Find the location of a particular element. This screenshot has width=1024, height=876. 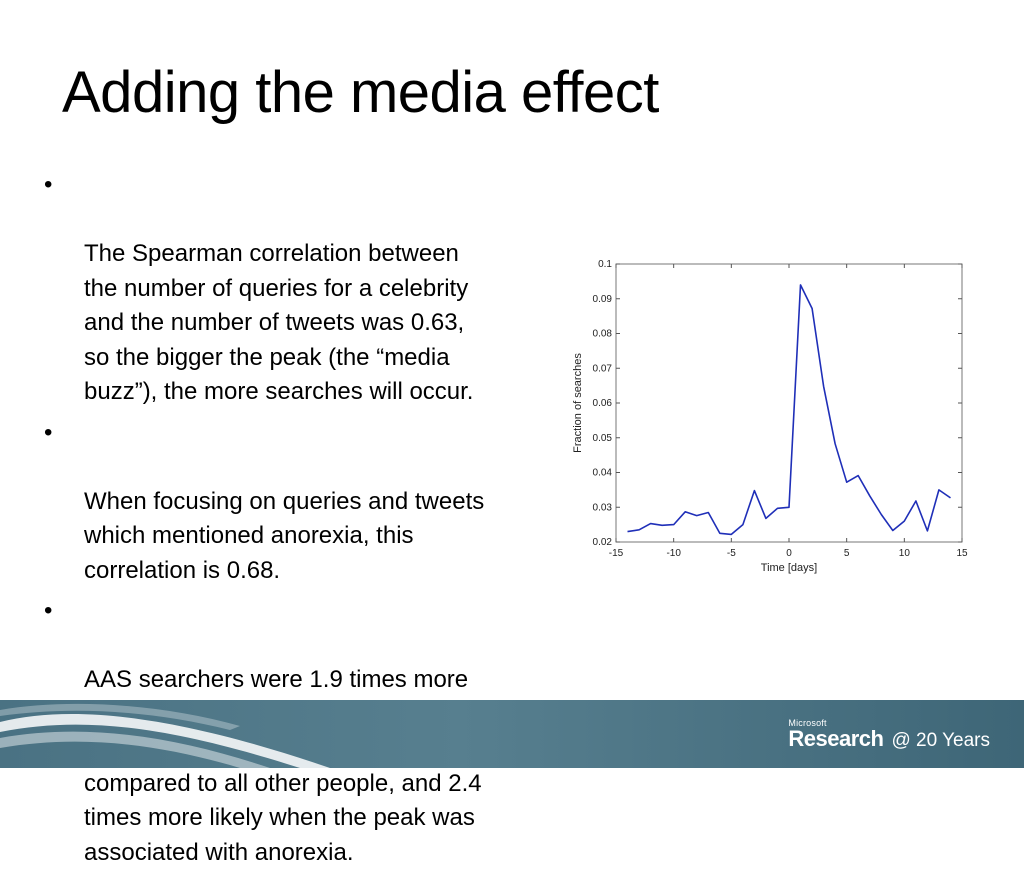

slide-title: Adding the media effect is located at coordinates (360, 92).